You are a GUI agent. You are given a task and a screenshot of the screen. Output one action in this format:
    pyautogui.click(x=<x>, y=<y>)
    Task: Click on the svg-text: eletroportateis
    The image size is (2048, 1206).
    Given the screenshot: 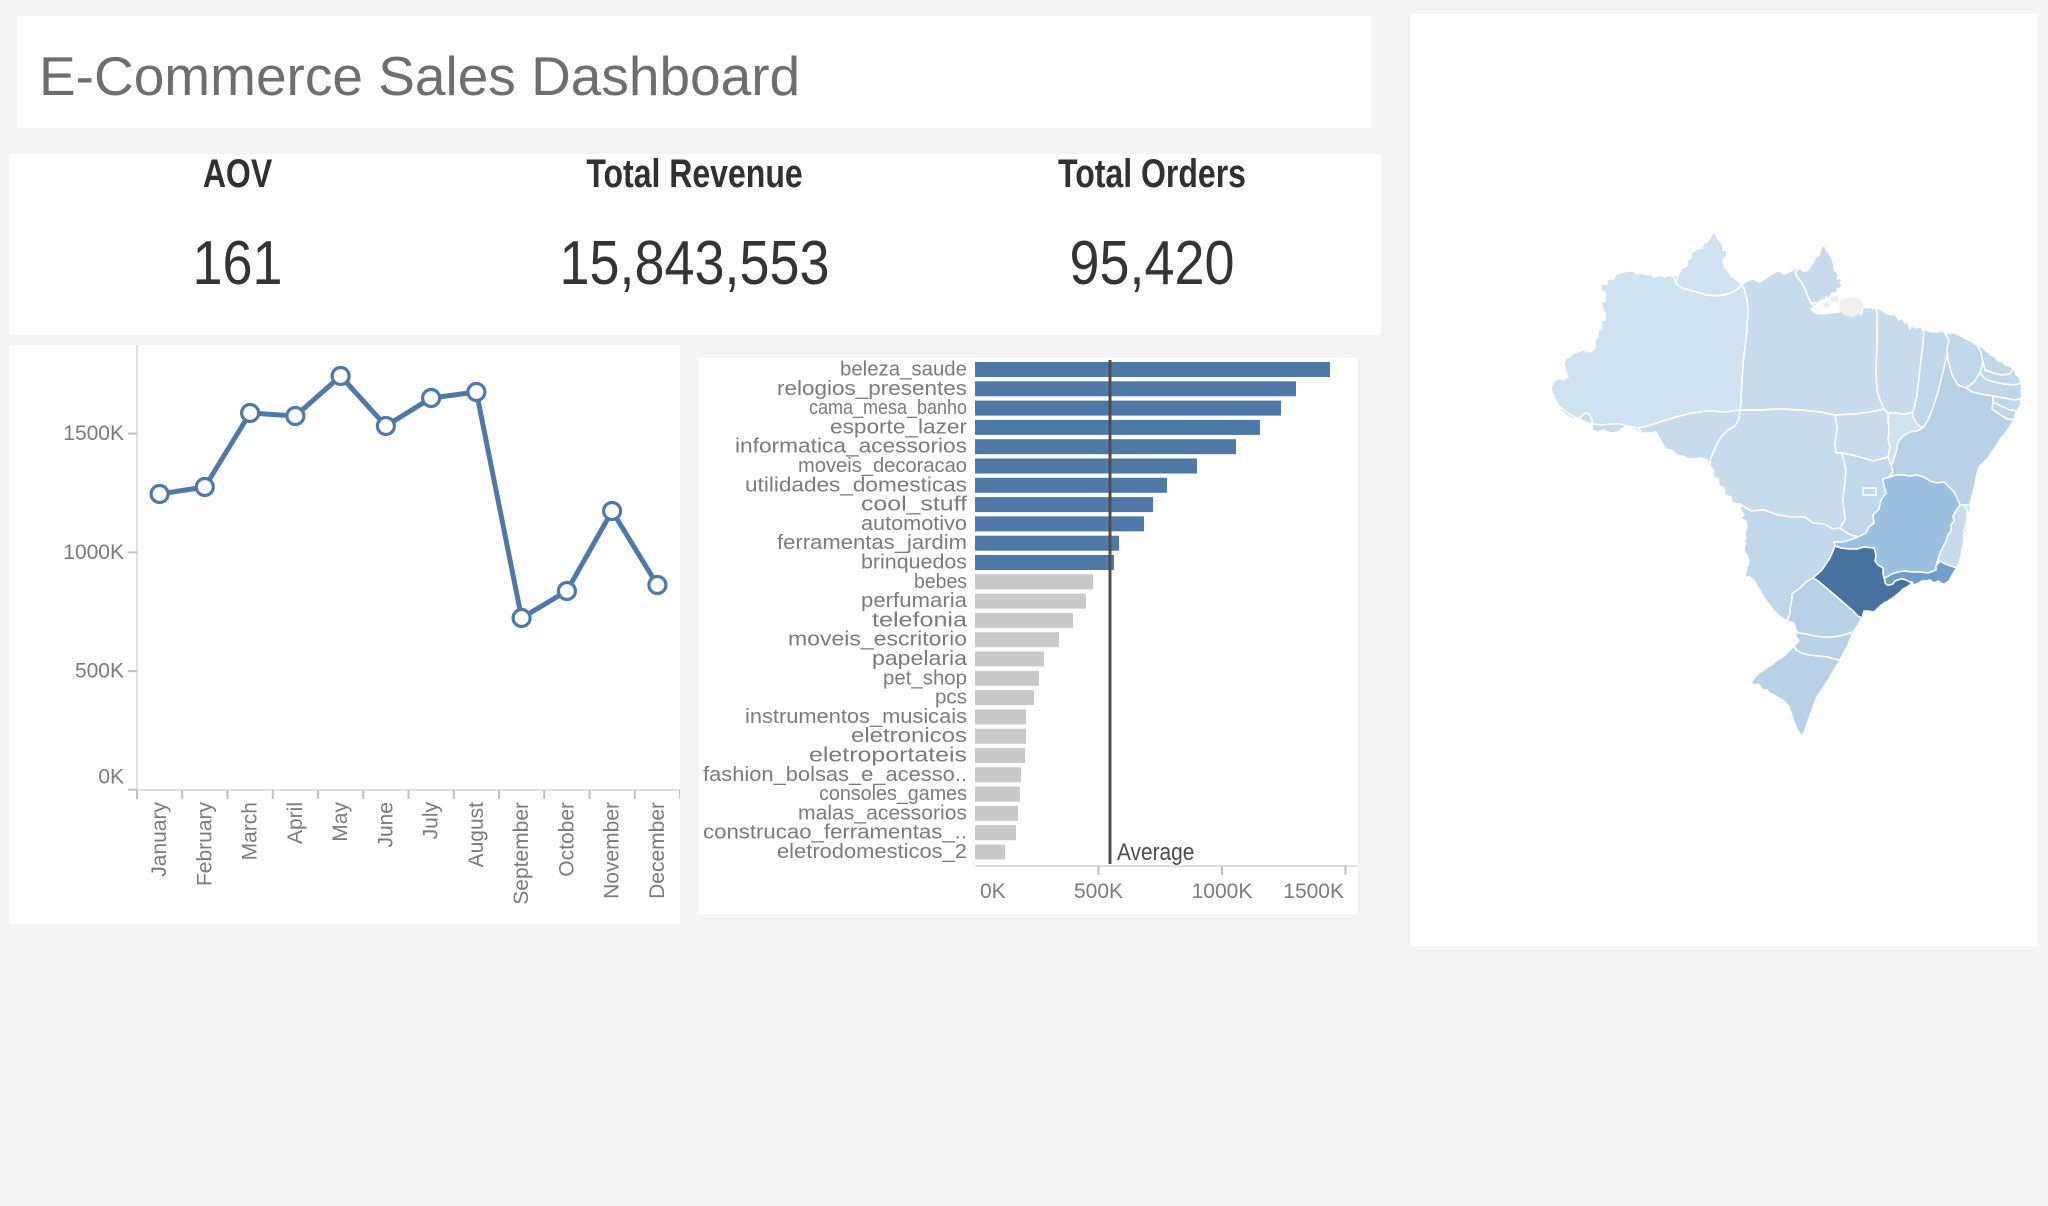 What is the action you would take?
    pyautogui.click(x=888, y=756)
    